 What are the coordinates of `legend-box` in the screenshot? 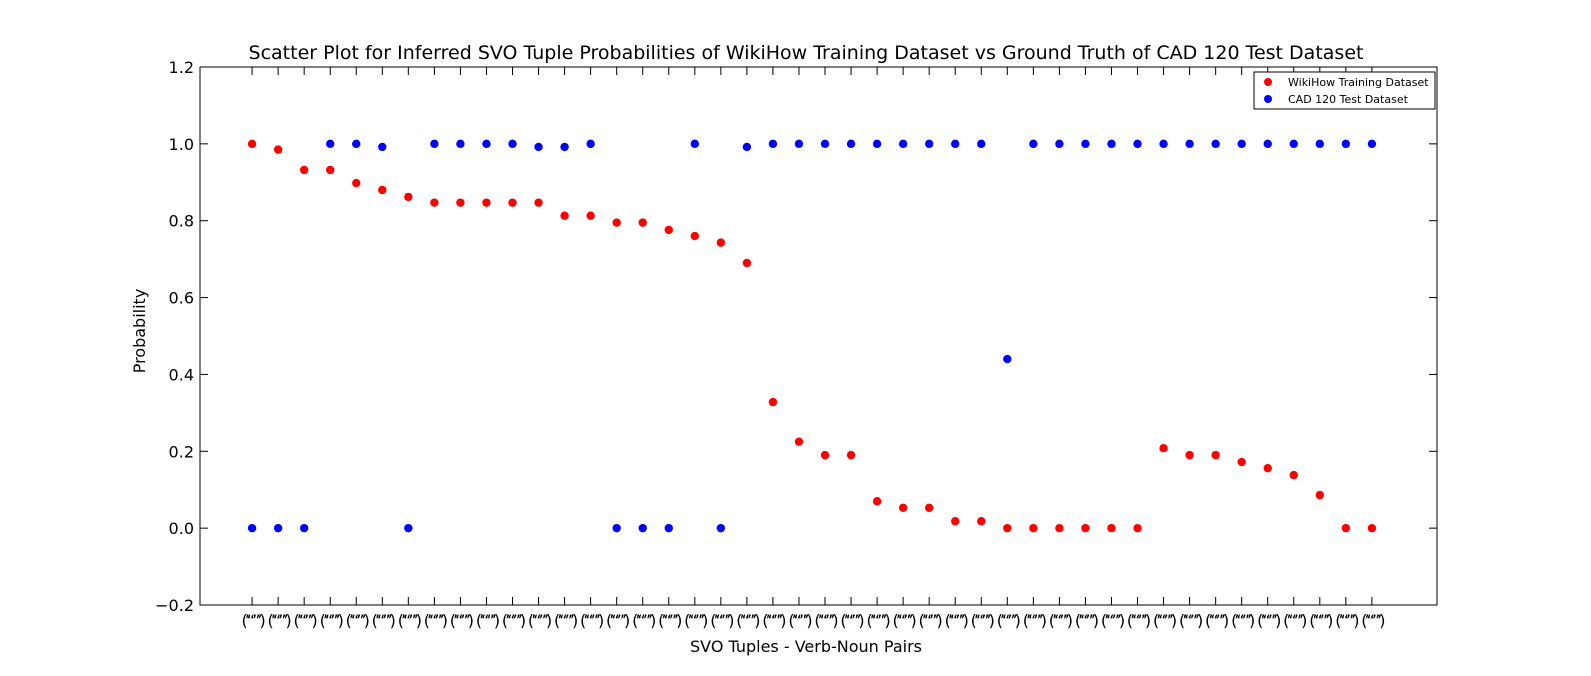 It's located at (1344, 90).